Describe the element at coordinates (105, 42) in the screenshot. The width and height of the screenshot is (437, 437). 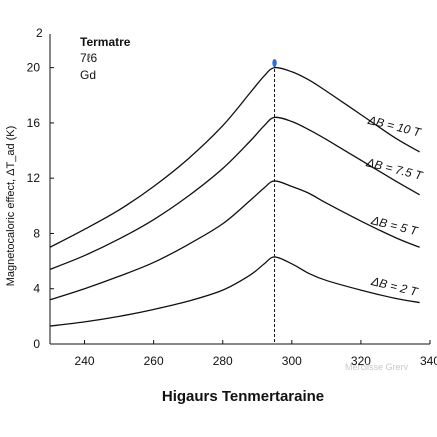
I see `annotation-title: Termatre` at that location.